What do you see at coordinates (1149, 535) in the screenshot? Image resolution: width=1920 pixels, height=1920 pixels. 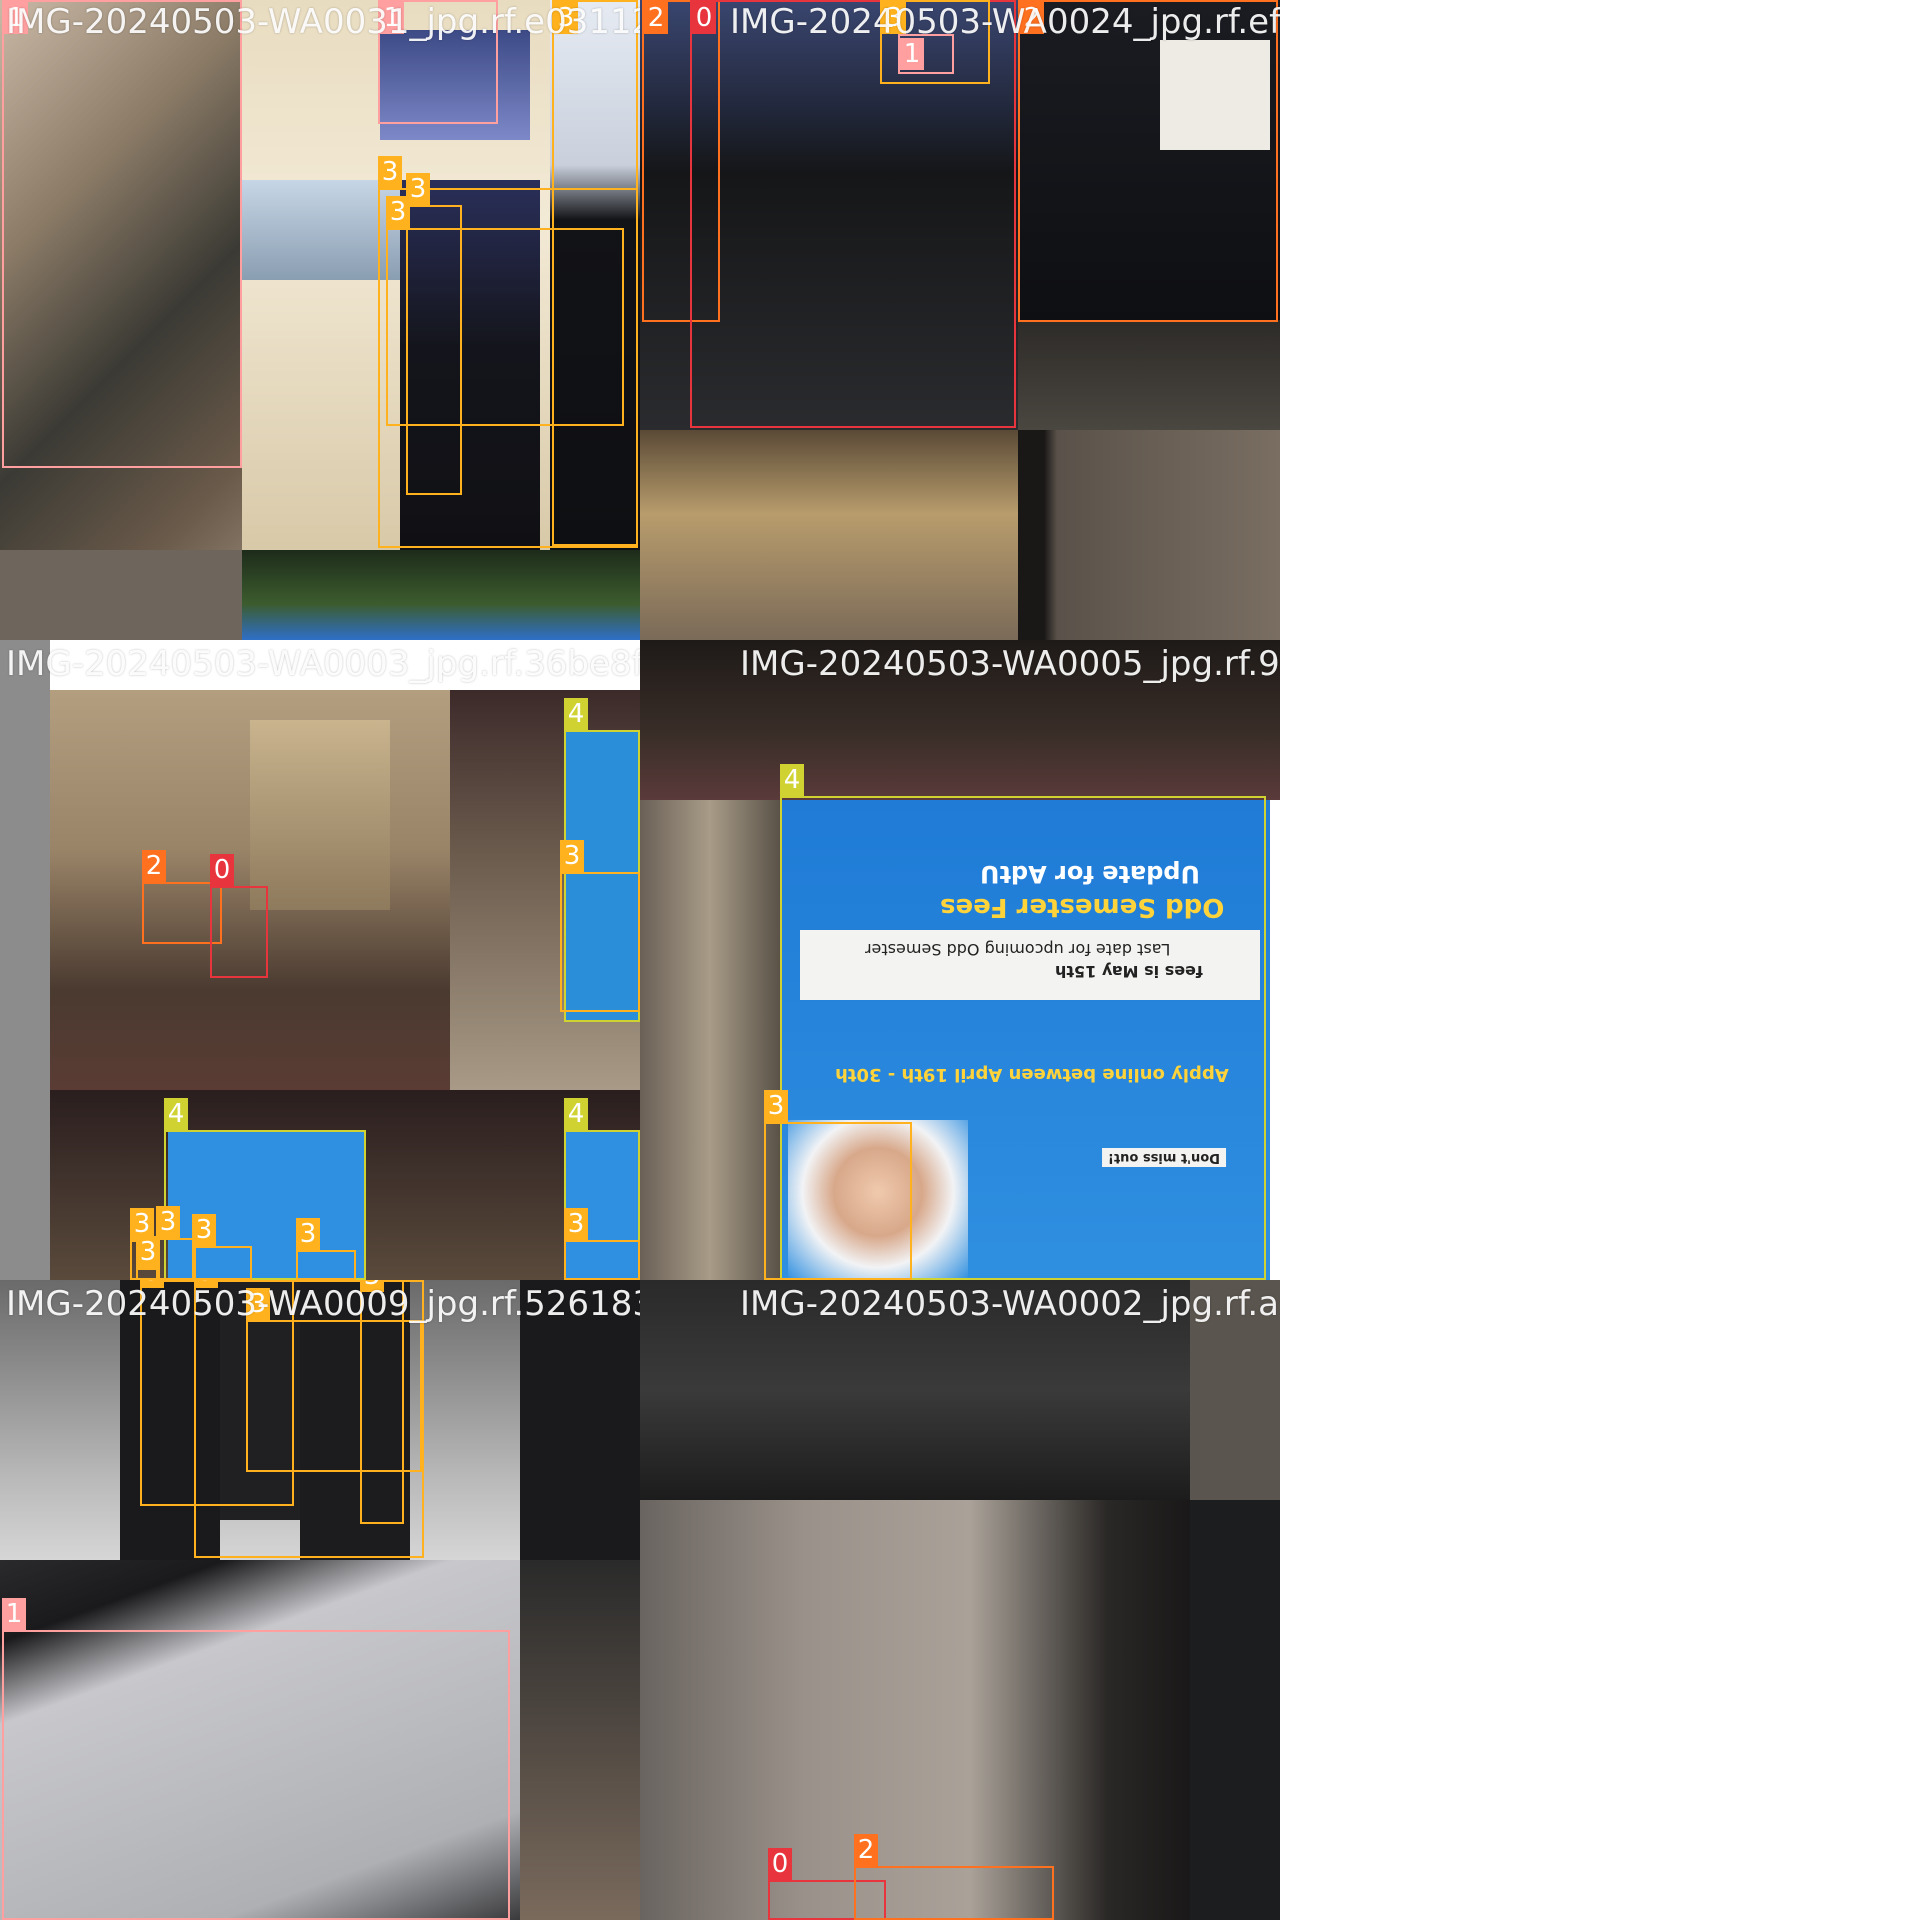 I see `photo-room-corner` at bounding box center [1149, 535].